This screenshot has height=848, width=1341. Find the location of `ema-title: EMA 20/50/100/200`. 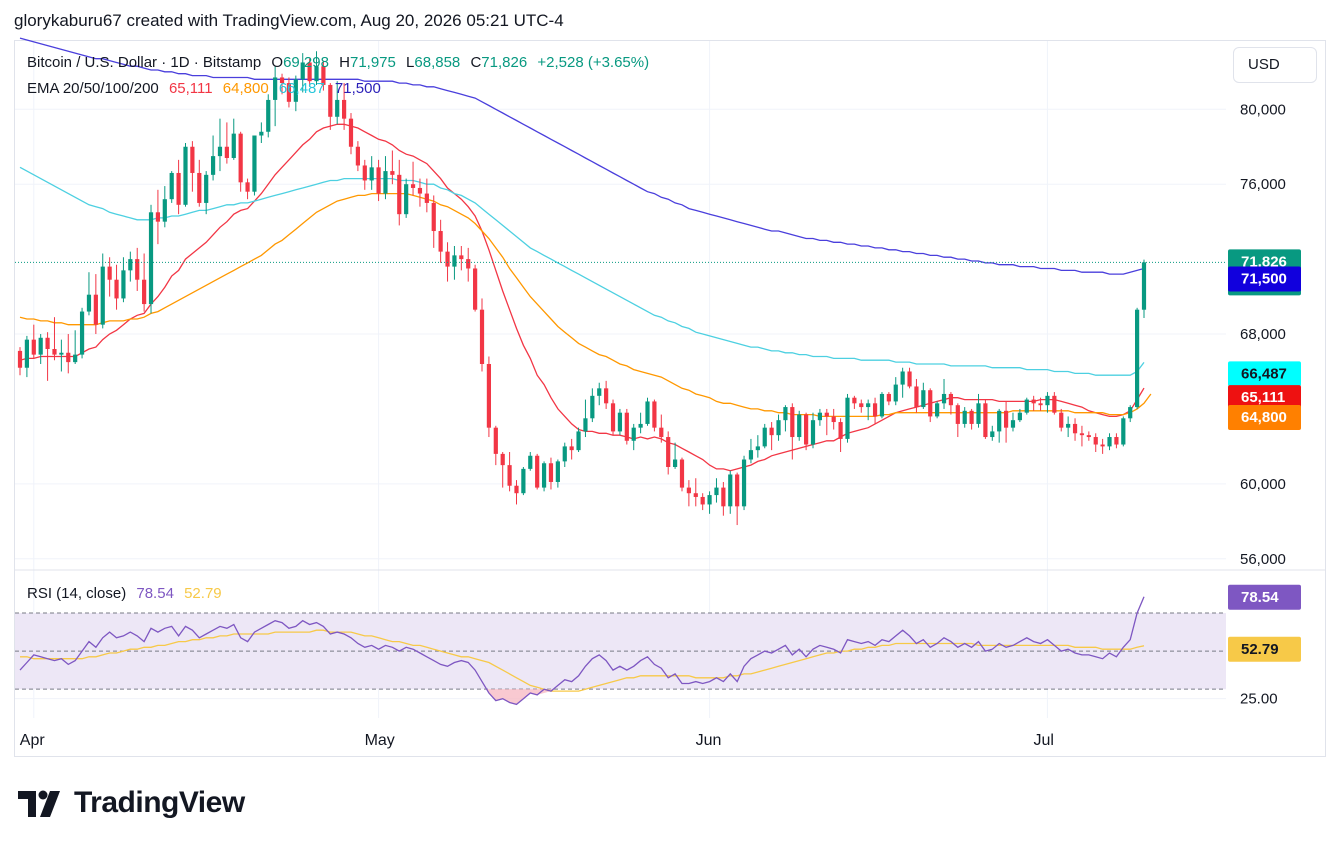

ema-title: EMA 20/50/100/200 is located at coordinates (93, 88).